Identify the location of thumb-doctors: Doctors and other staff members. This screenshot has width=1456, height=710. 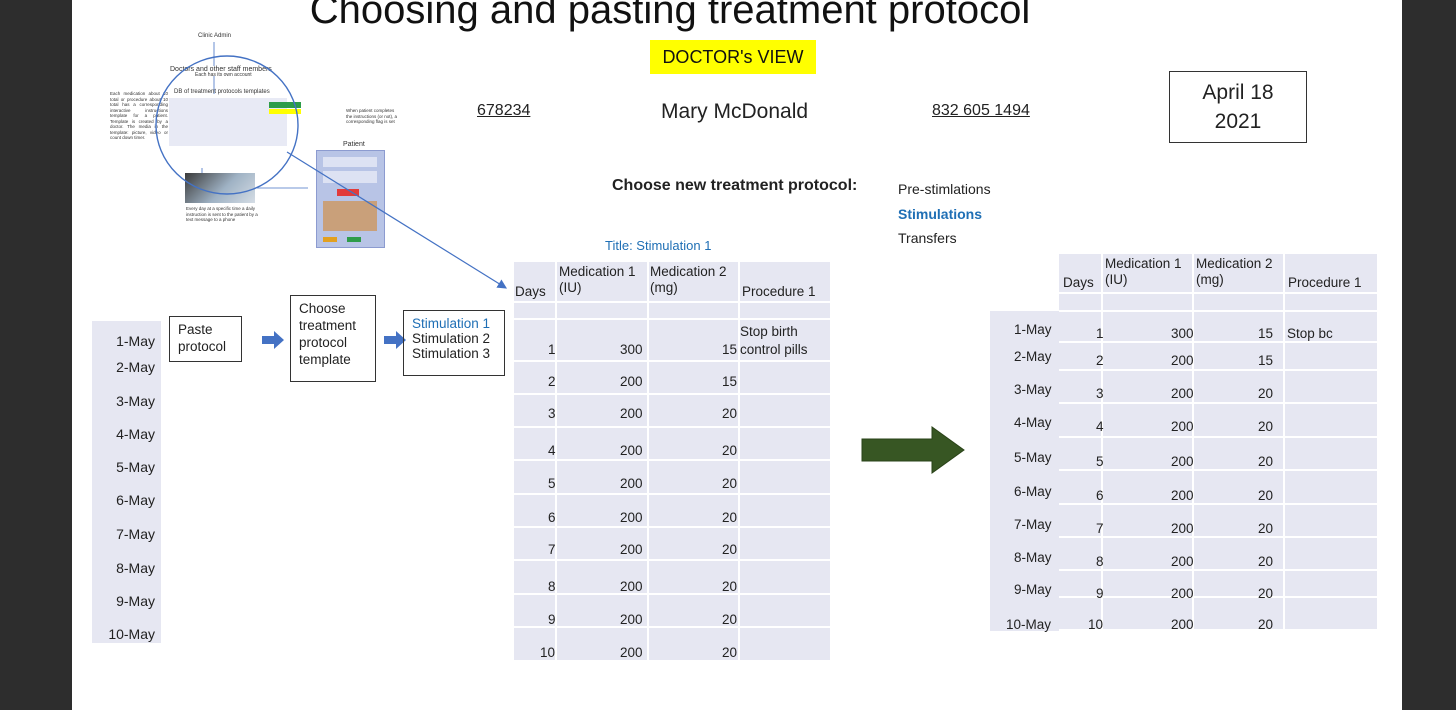
(221, 69).